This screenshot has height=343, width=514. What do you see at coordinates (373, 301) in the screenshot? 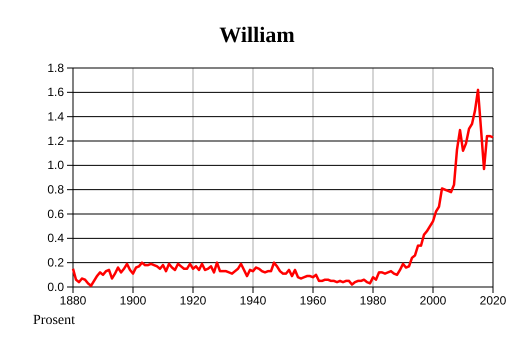
I see `x-tick-label: 1980` at bounding box center [373, 301].